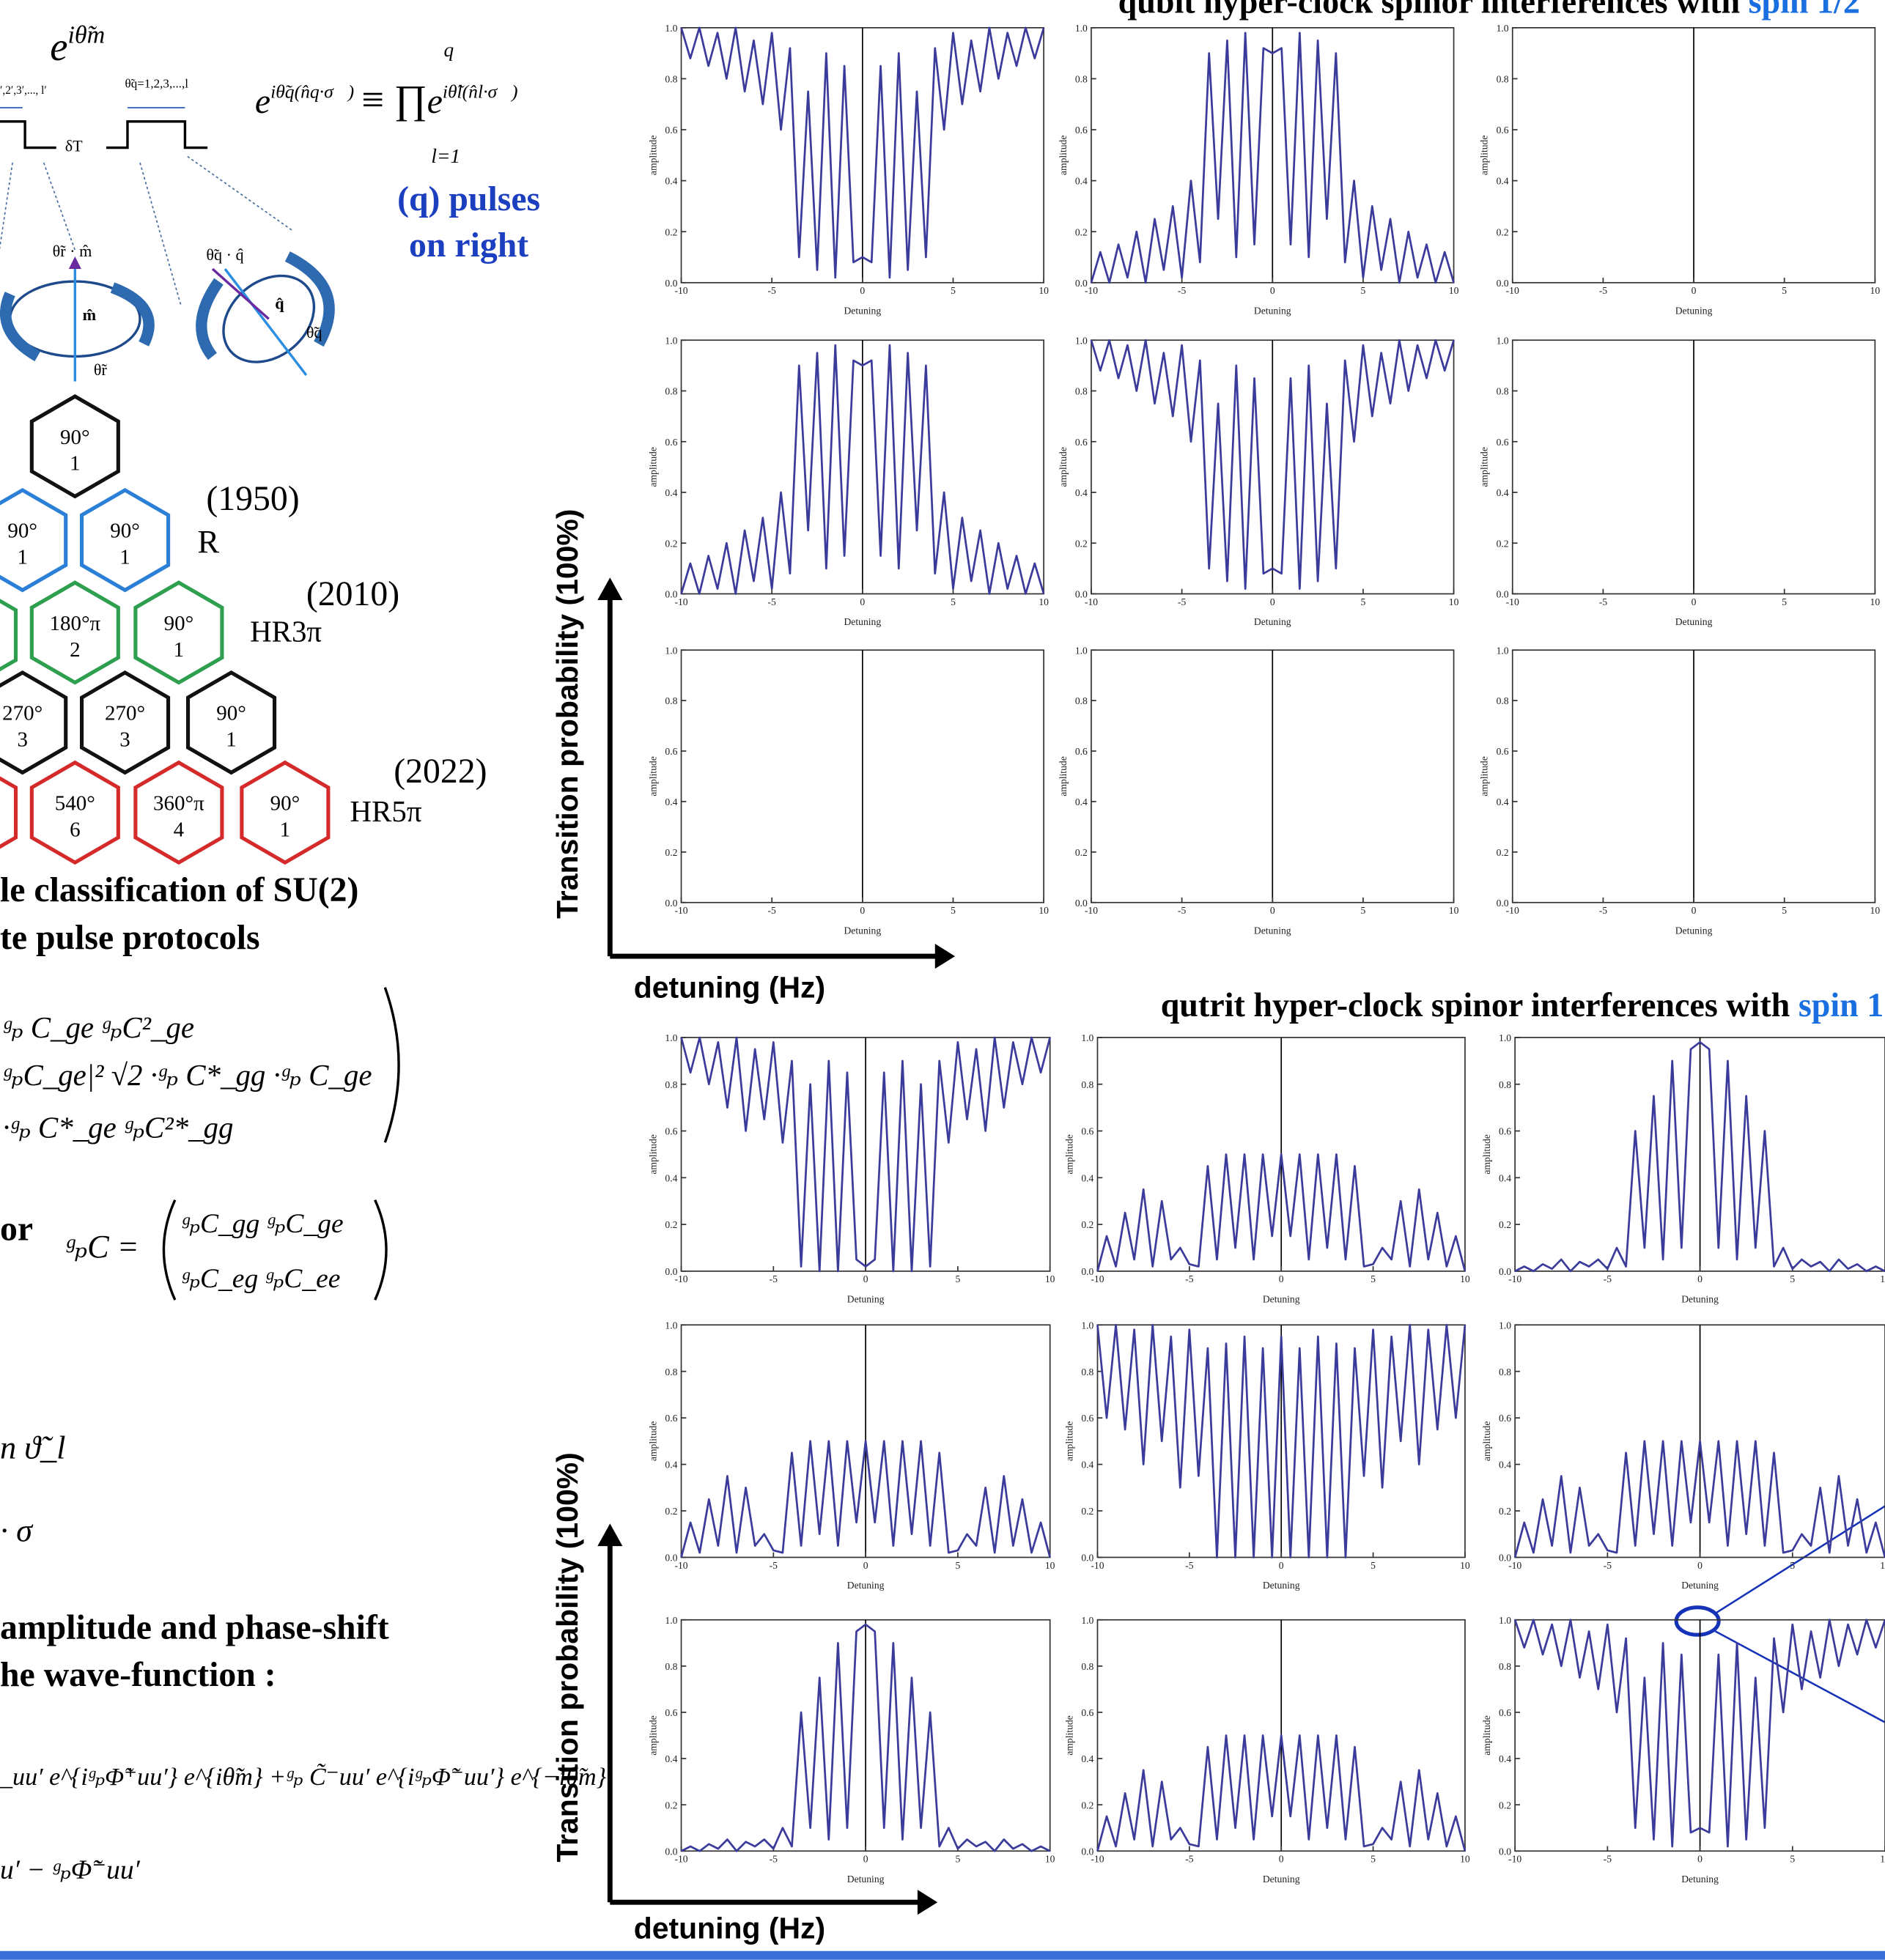  I want to click on big-axes, so click(773, 1249).